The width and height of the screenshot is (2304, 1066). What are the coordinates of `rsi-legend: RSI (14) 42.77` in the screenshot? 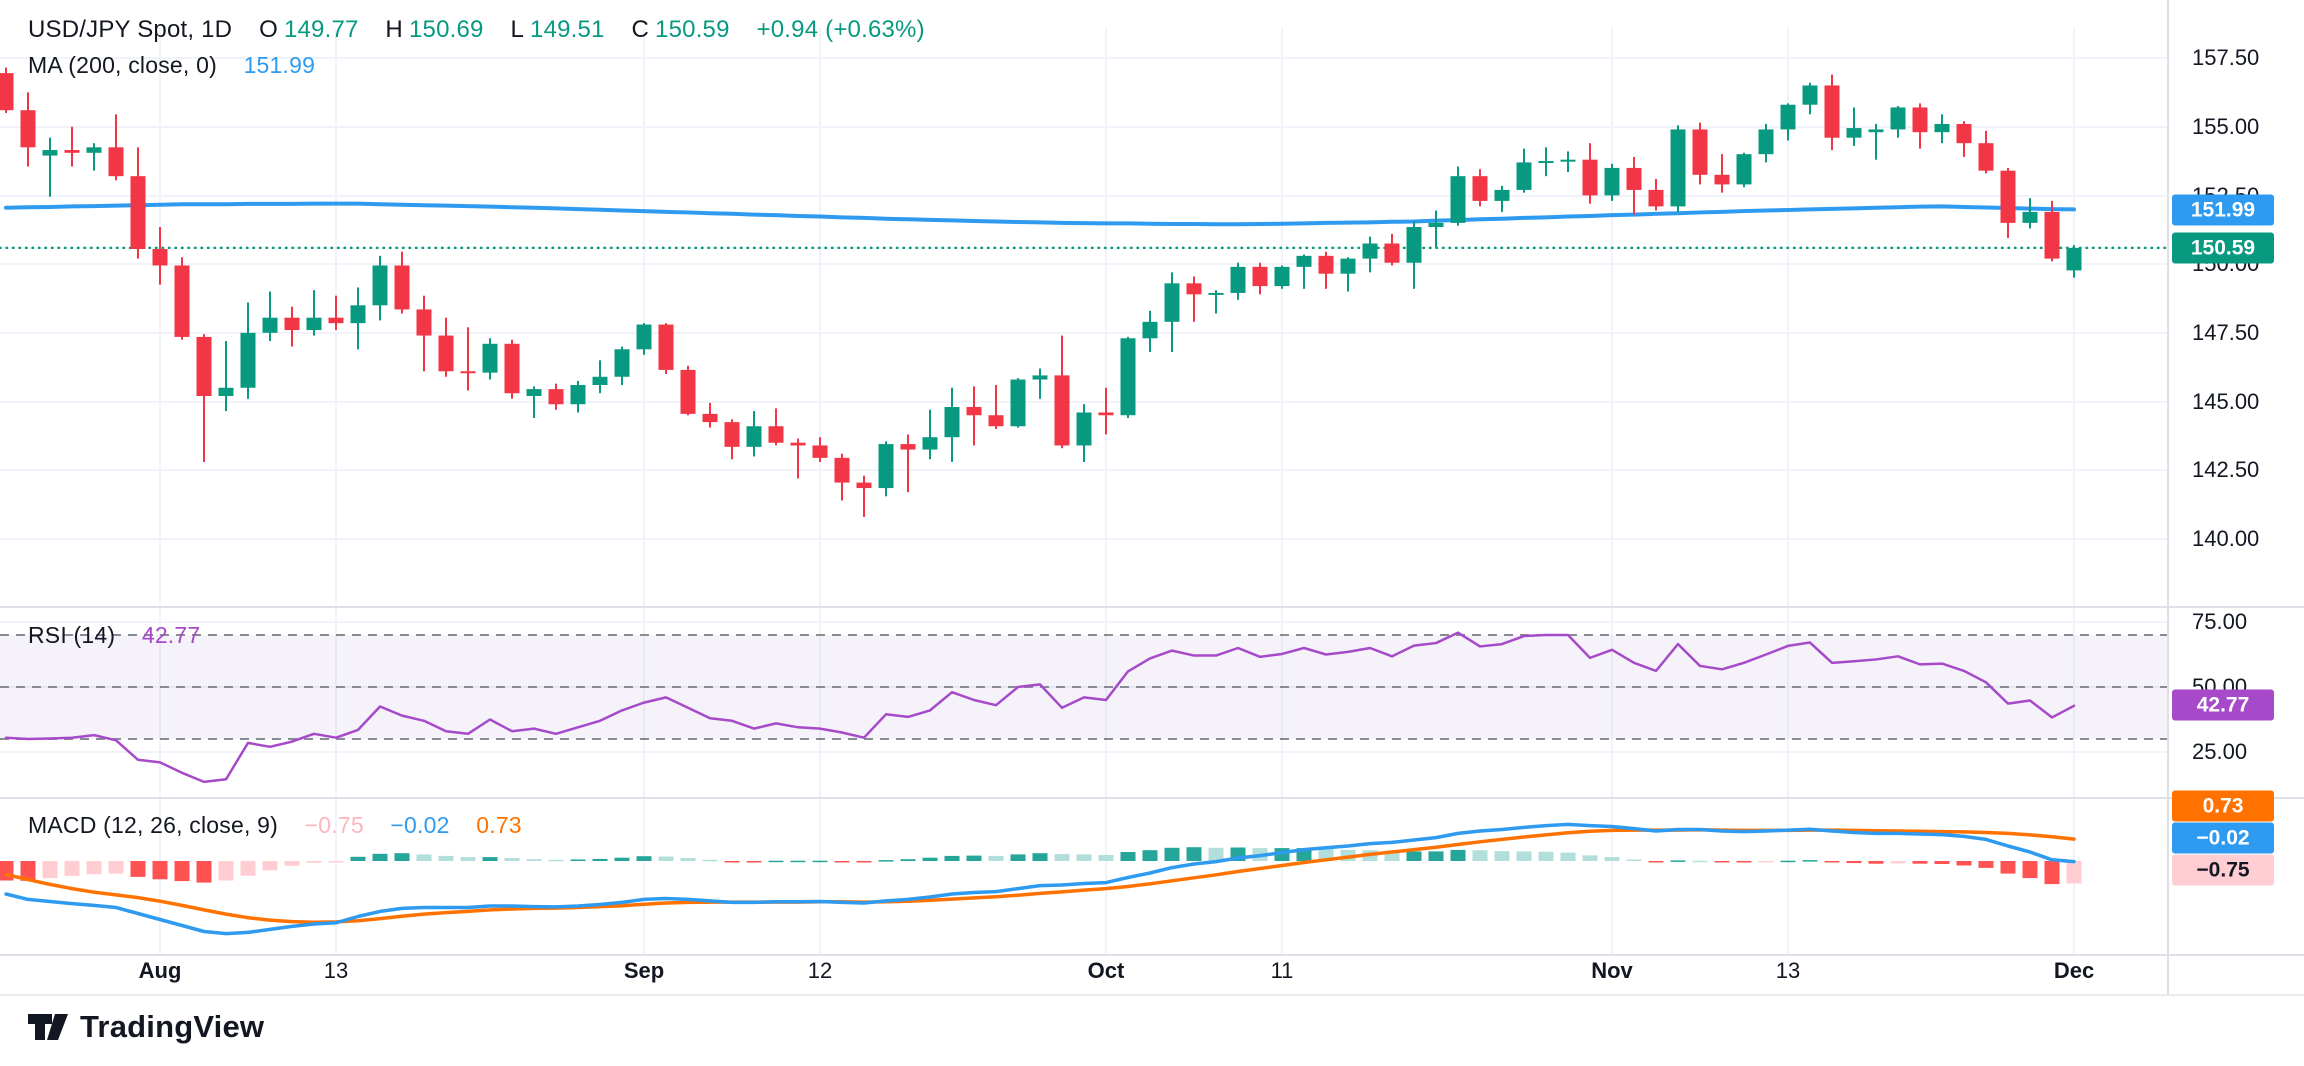 It's located at (117, 635).